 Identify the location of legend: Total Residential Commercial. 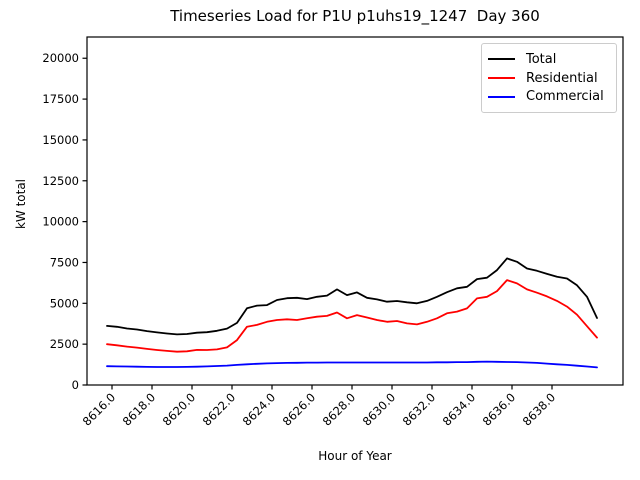
(549, 78).